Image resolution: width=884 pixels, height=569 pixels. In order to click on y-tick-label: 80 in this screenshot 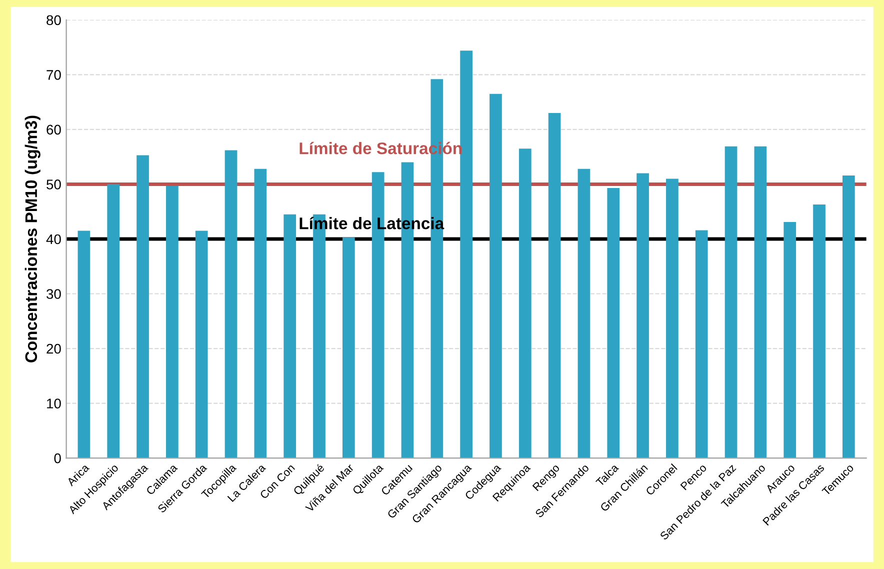, I will do `click(53, 20)`.